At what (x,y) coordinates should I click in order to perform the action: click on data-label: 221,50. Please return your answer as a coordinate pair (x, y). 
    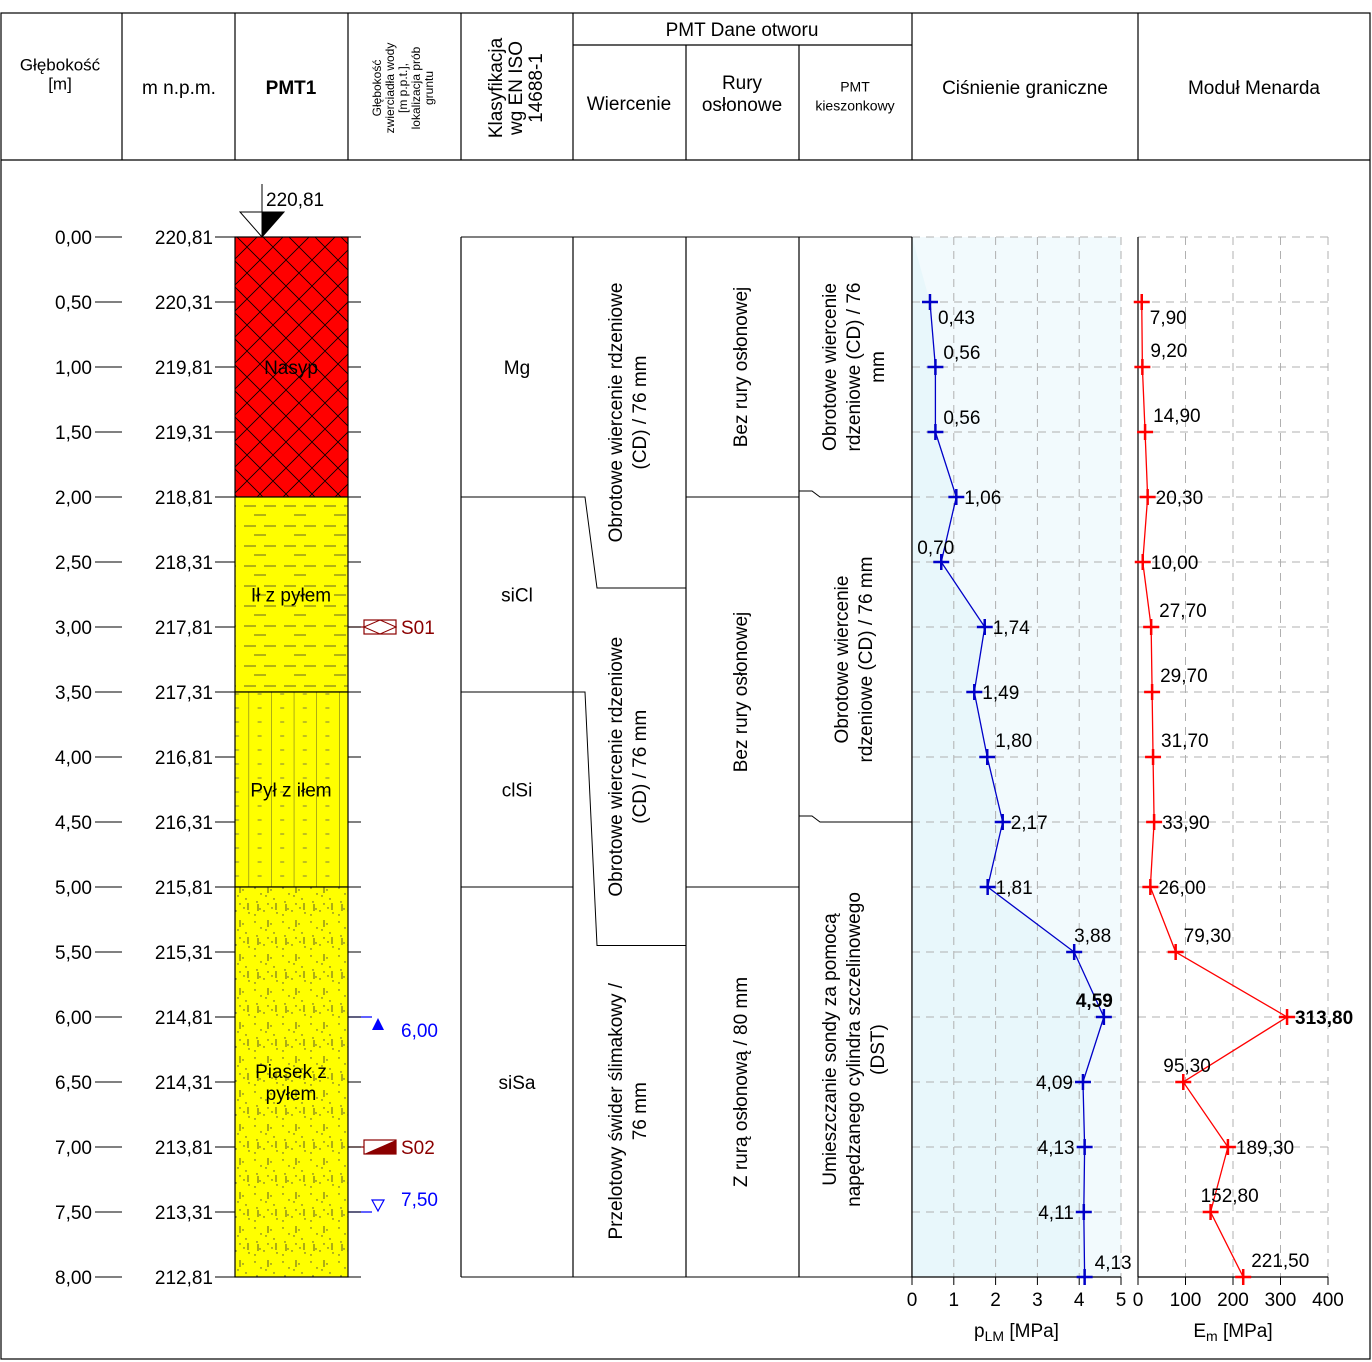
    Looking at the image, I should click on (1280, 1261).